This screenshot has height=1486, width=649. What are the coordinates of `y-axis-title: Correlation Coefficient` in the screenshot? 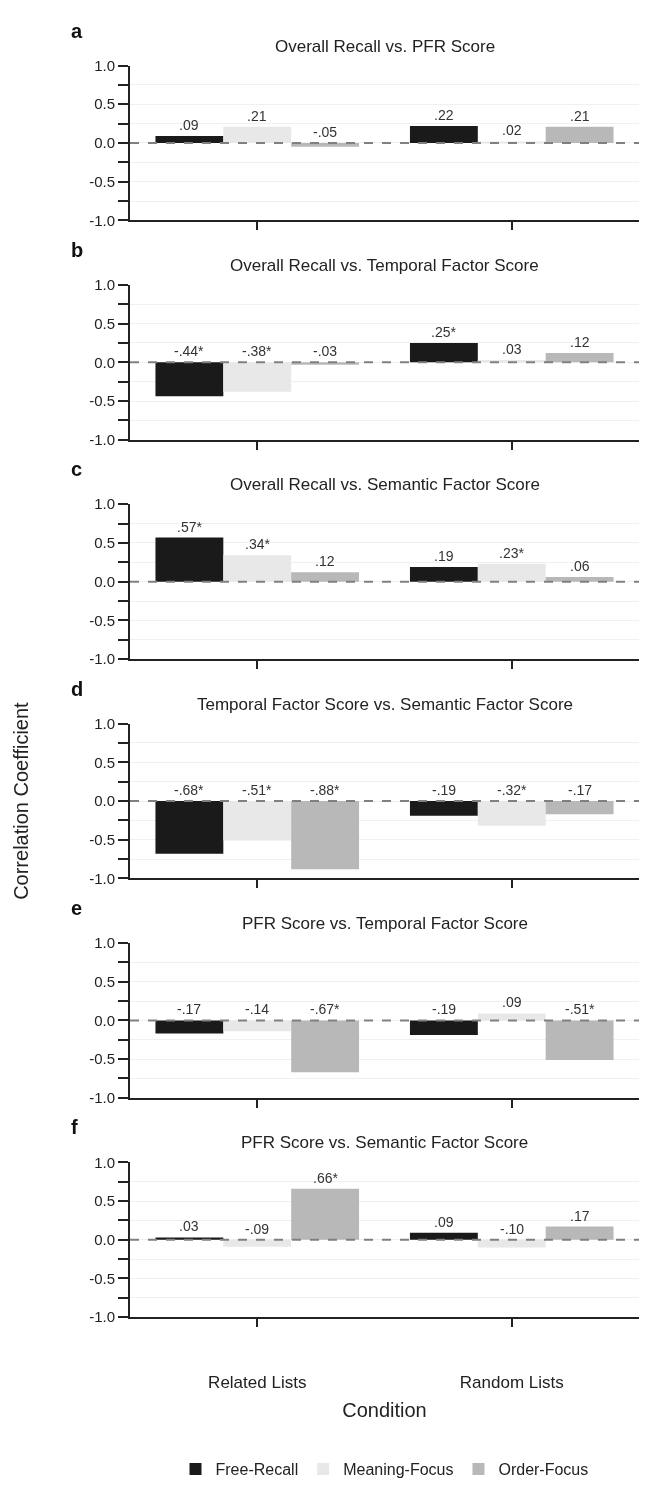 It's located at (20, 800).